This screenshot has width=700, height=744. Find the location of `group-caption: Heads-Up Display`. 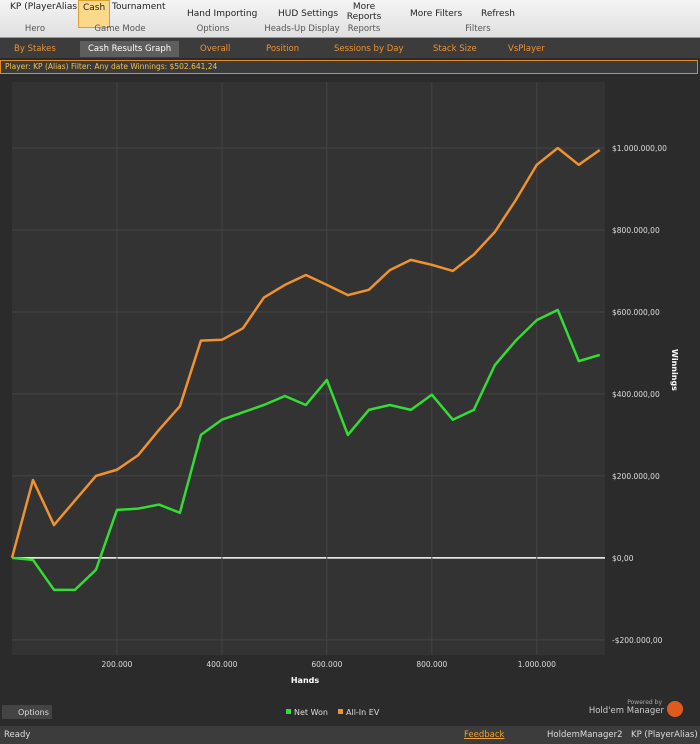

group-caption: Heads-Up Display is located at coordinates (302, 29).